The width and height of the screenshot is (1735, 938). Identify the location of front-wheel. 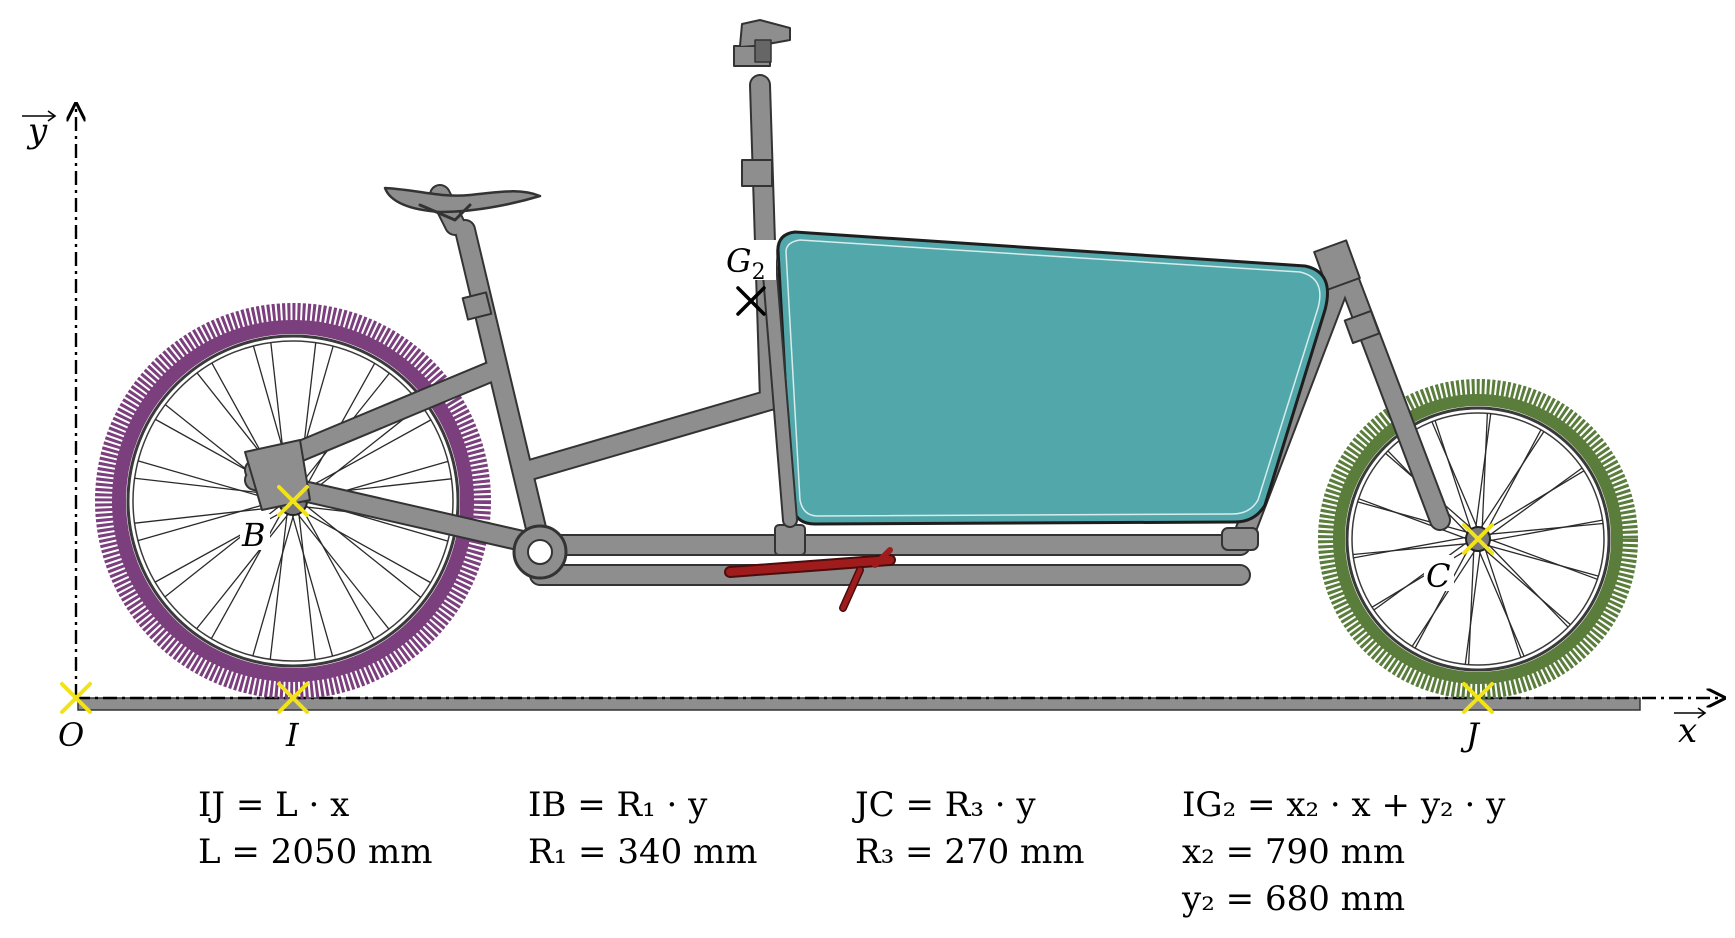
(1478, 539).